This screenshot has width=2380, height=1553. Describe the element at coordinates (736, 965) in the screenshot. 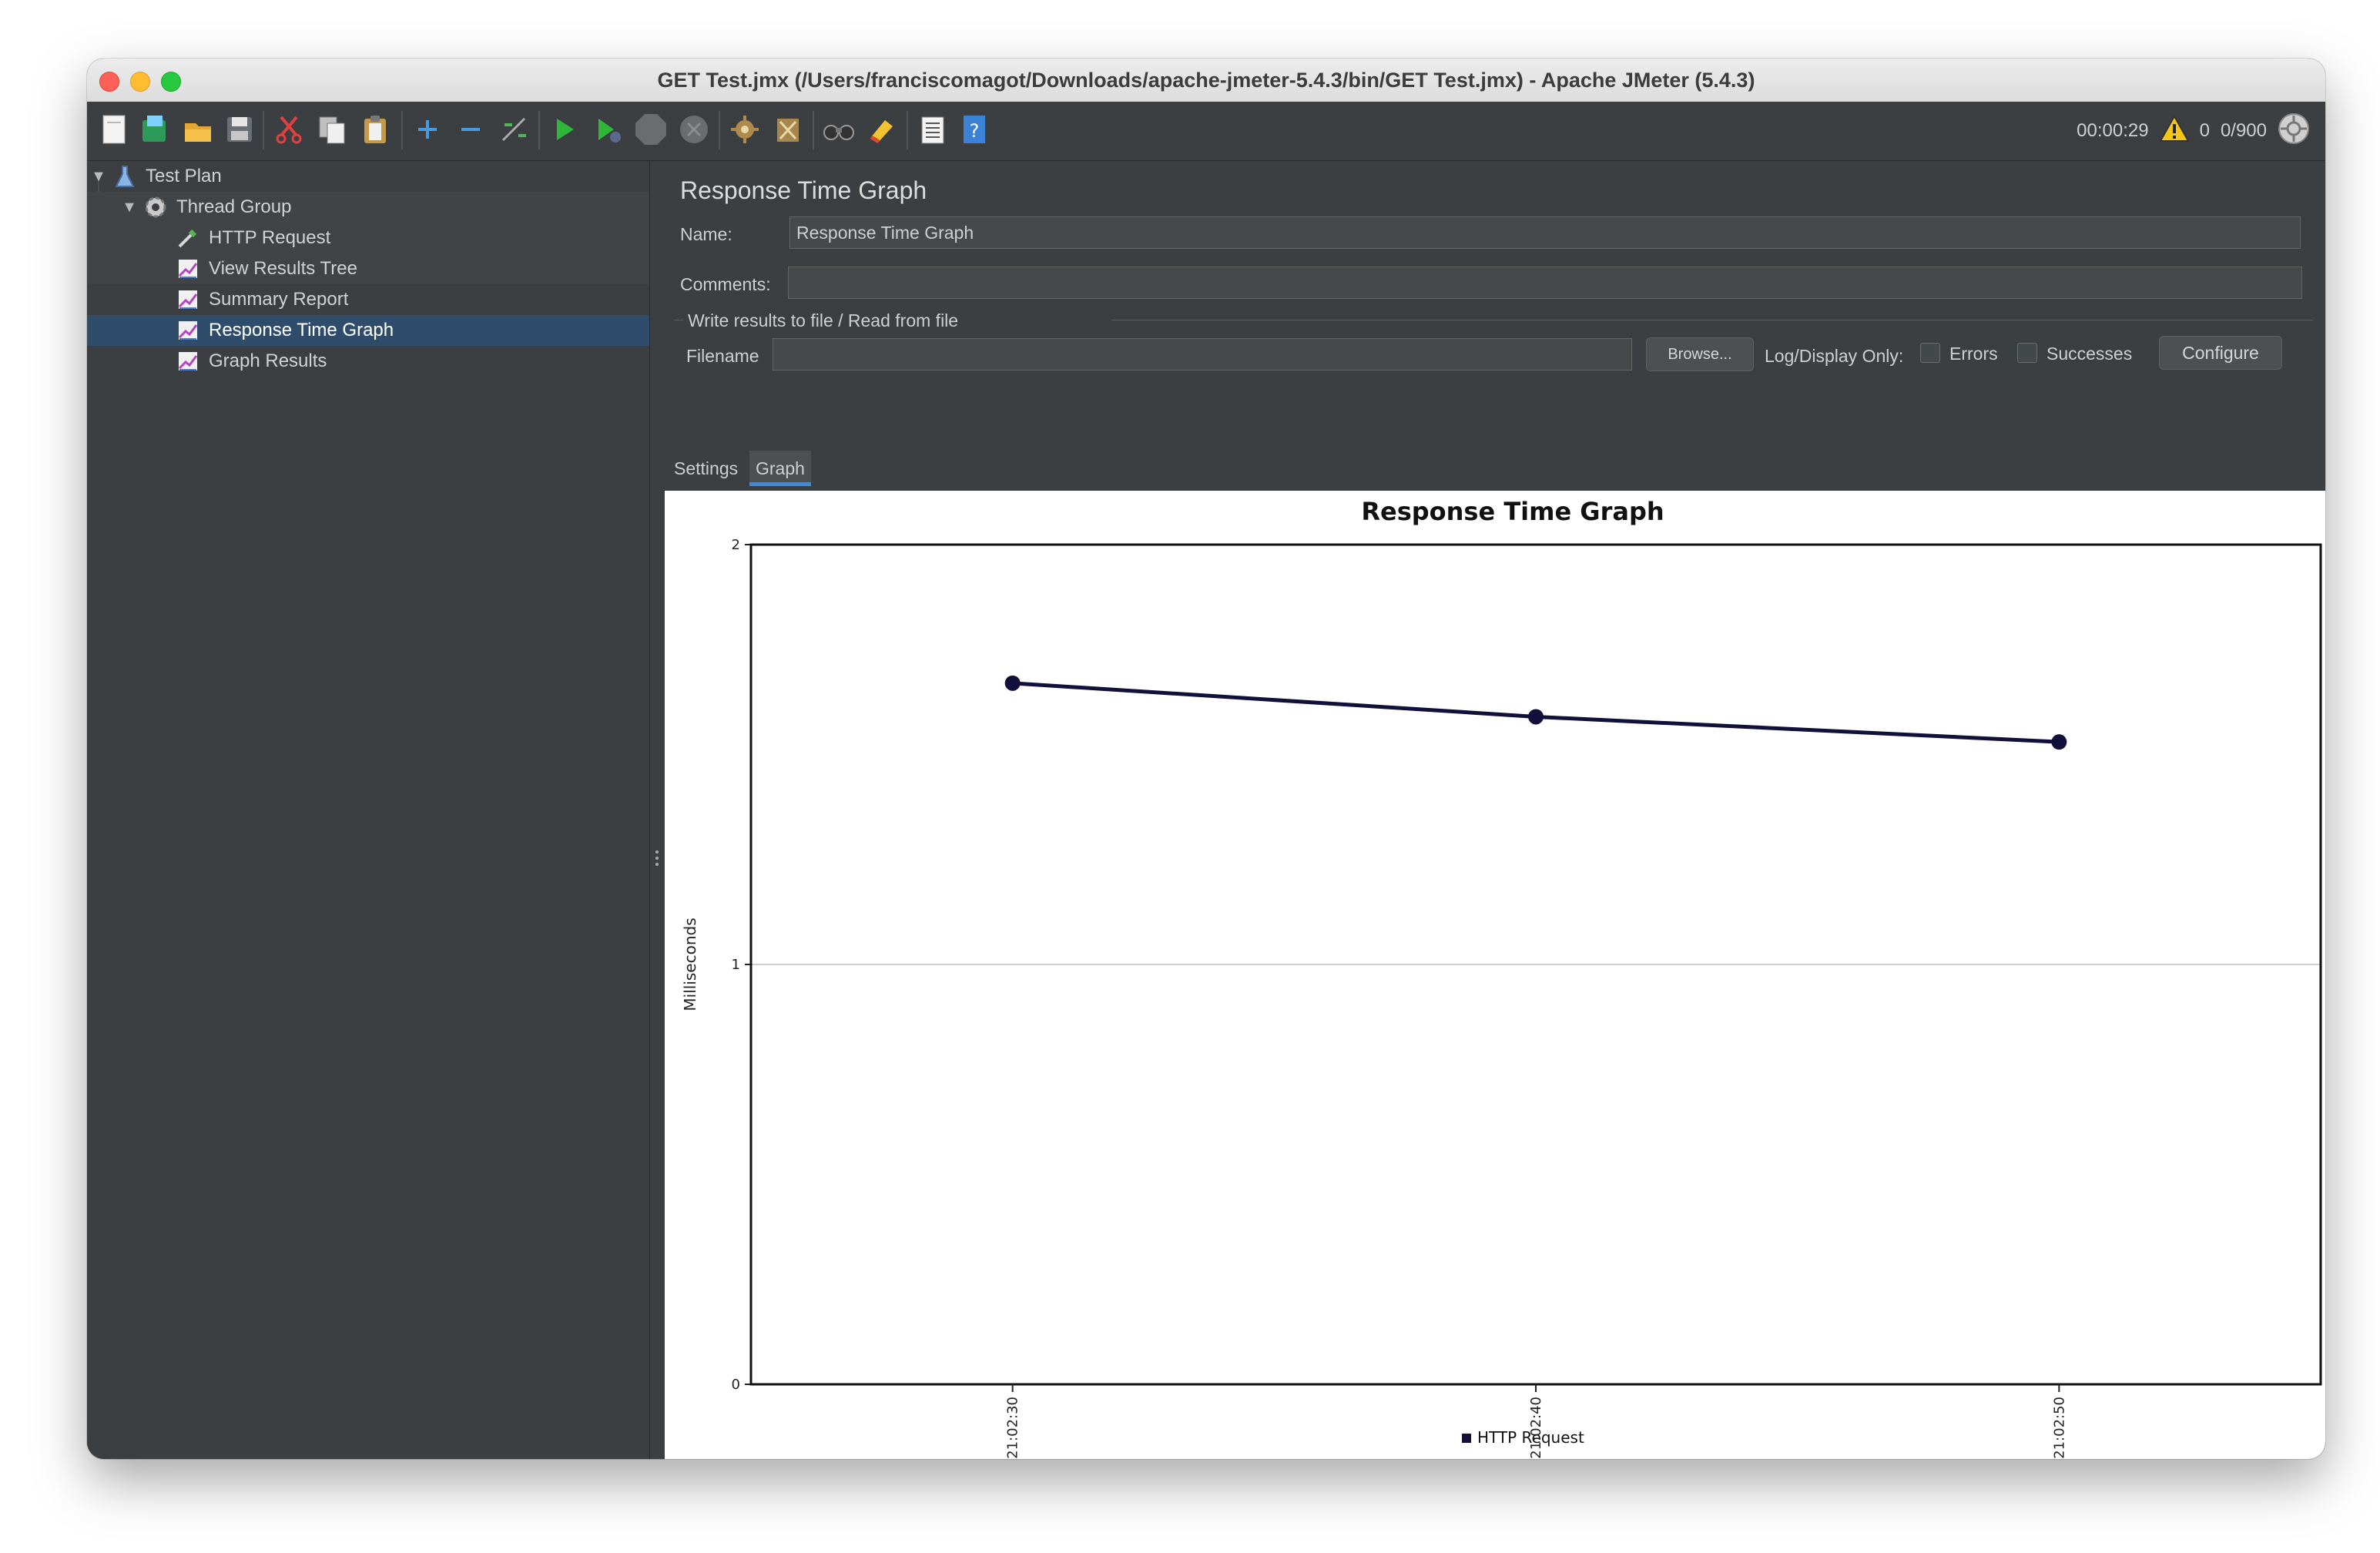

I see `y-tick-label: 1` at that location.